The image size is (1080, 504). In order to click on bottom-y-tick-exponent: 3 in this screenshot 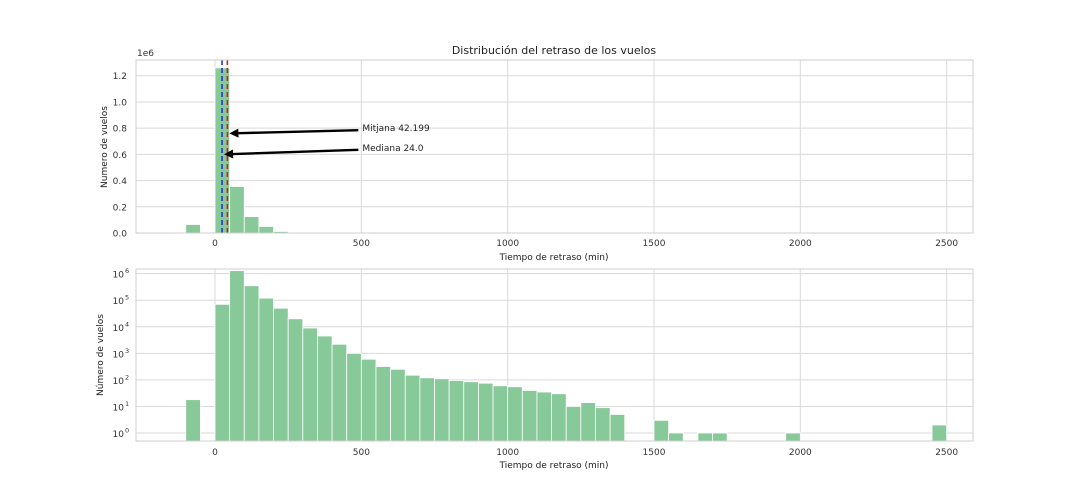, I will do `click(127, 351)`.